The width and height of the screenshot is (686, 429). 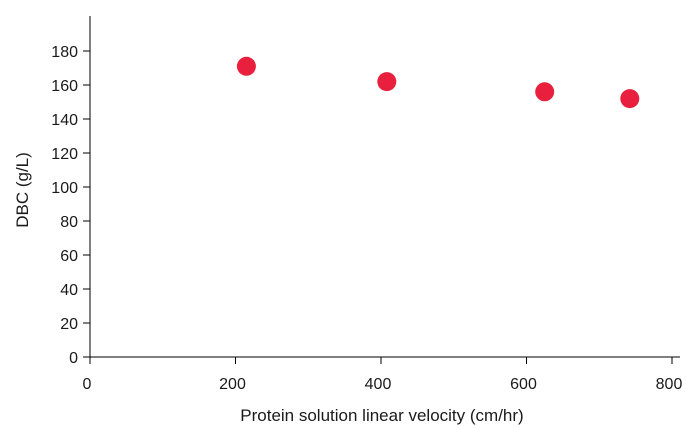 I want to click on y-tick-label: 0, so click(x=73, y=358).